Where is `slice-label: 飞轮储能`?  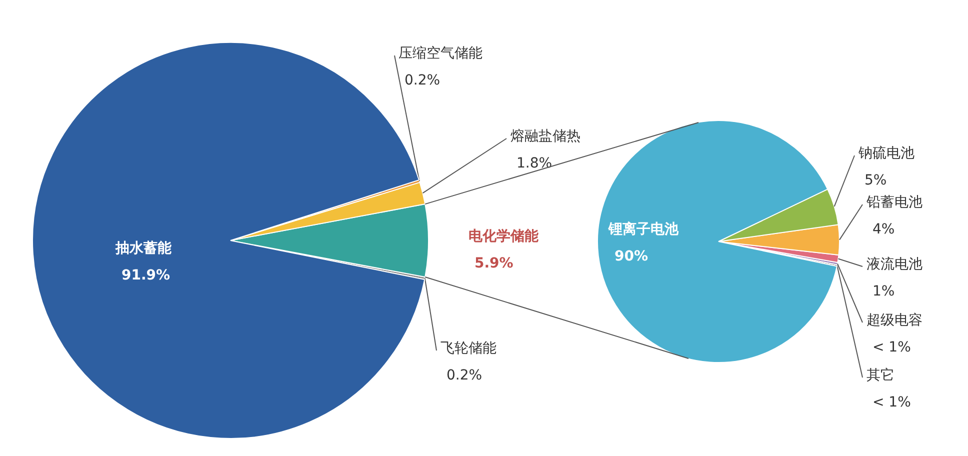
slice-label: 飞轮储能 is located at coordinates (468, 348).